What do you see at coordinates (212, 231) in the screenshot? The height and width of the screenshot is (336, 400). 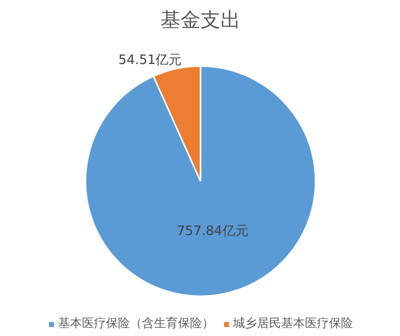 I see `data-label: 757.84亿元` at bounding box center [212, 231].